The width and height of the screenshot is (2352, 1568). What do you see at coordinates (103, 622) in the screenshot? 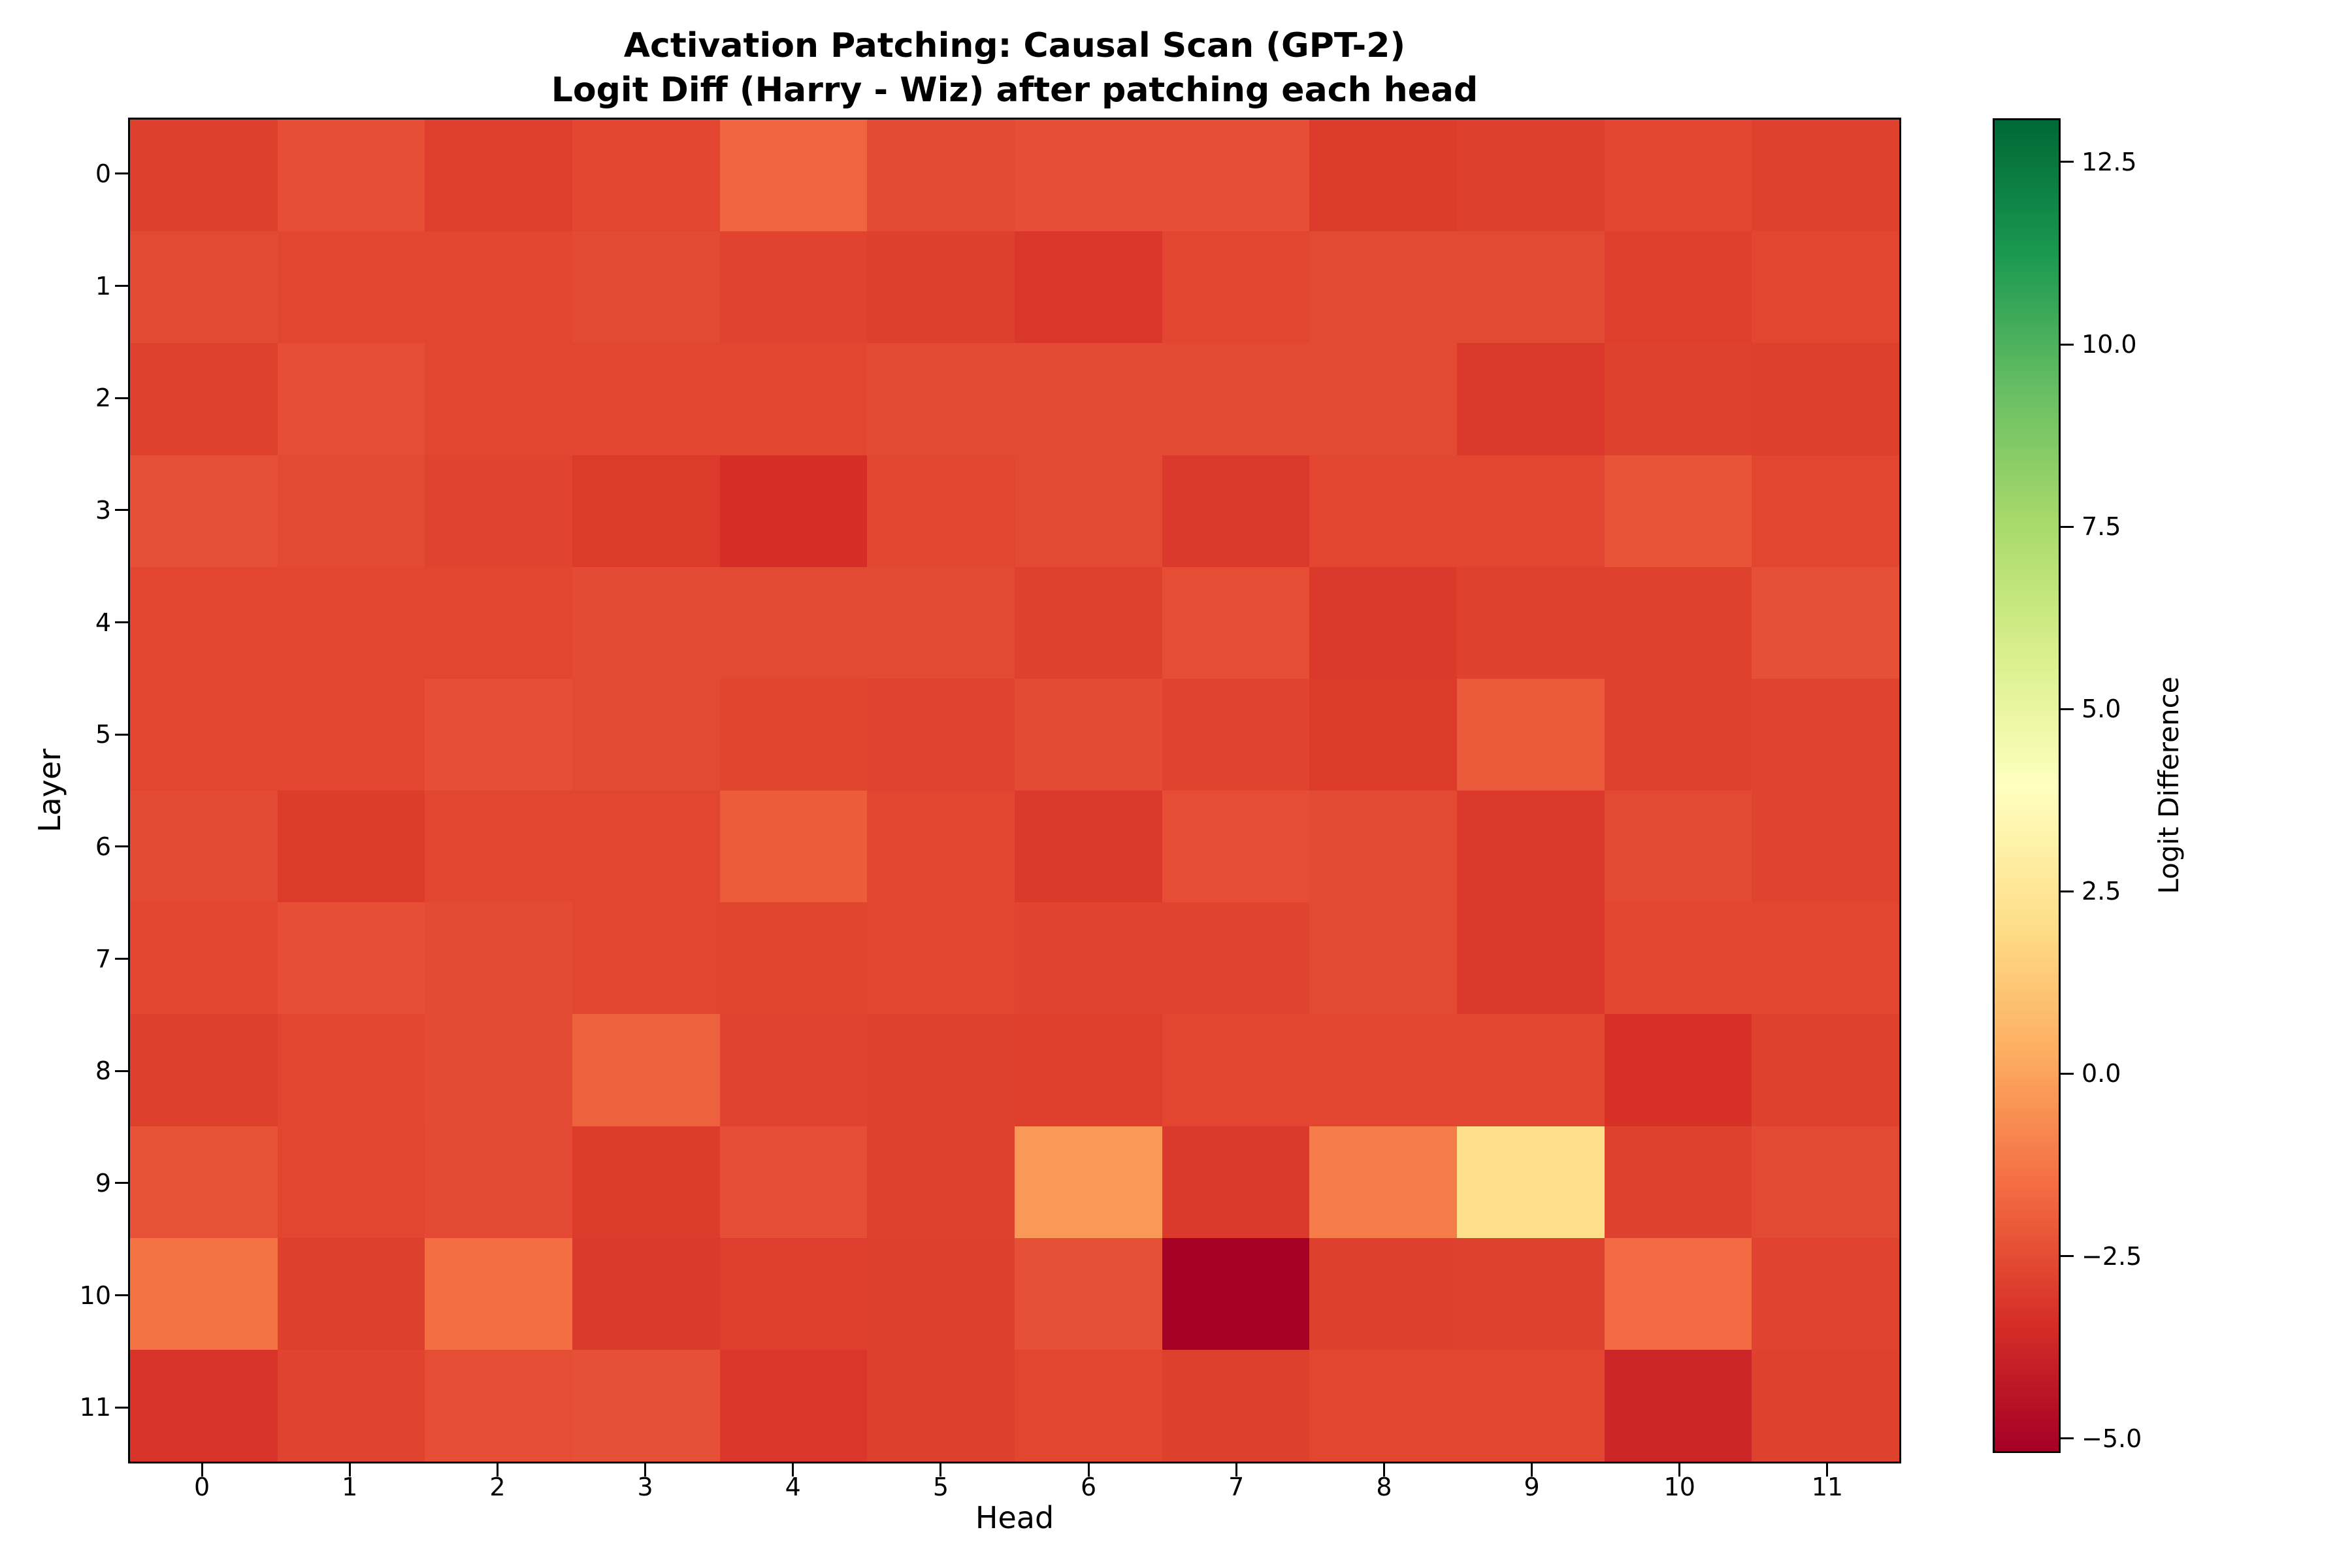
I see `y-tick-label: 4` at bounding box center [103, 622].